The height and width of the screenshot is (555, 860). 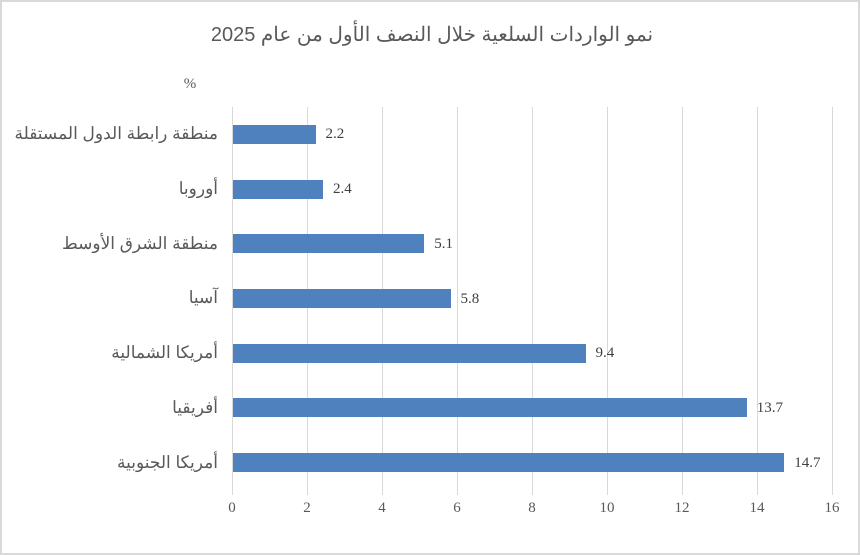 I want to click on category-axis-label-text: منطقة رابطة الدول المستقلة, so click(x=116, y=134).